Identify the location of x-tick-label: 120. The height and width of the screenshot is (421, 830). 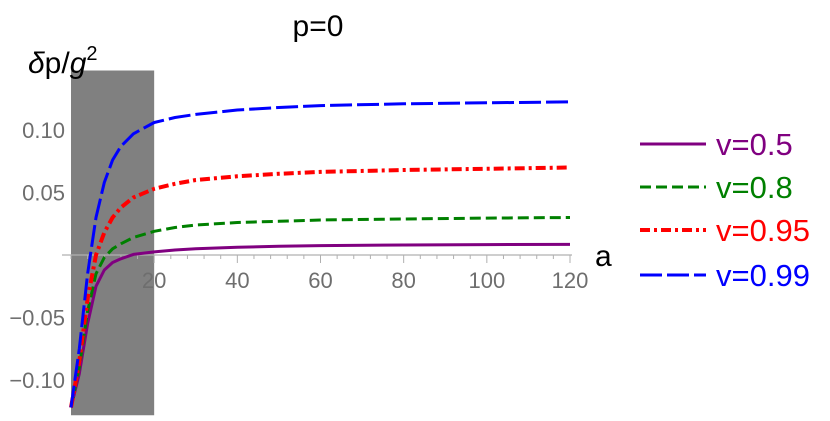
(570, 280).